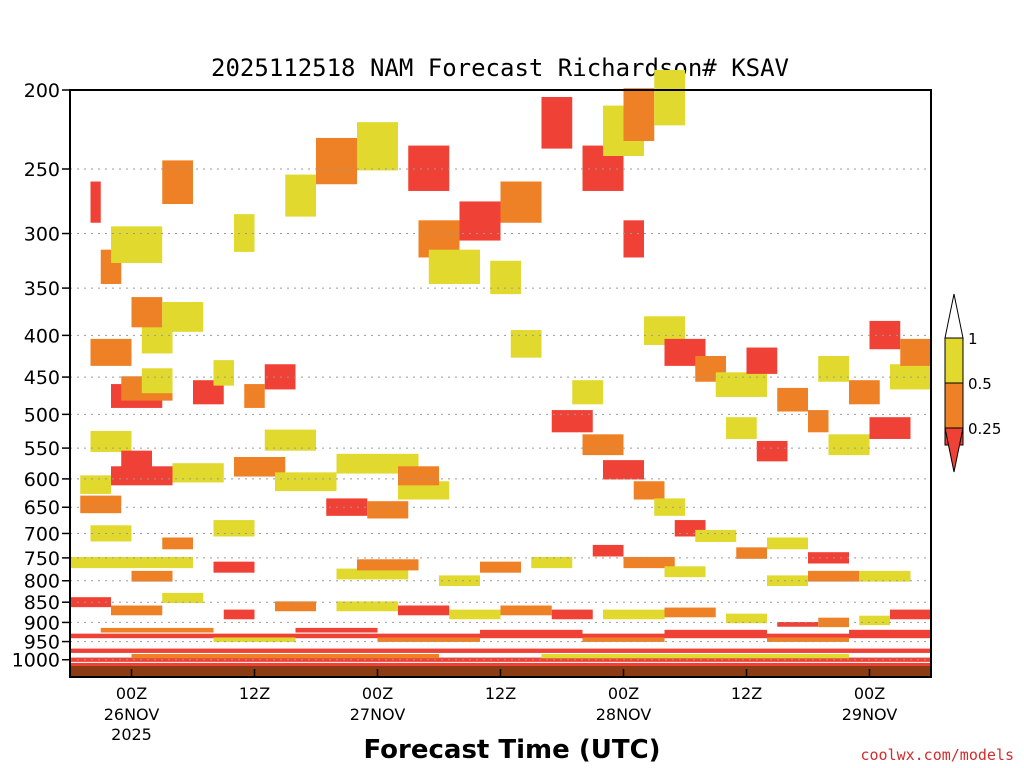  What do you see at coordinates (42, 623) in the screenshot?
I see `y-tick-label: 900` at bounding box center [42, 623].